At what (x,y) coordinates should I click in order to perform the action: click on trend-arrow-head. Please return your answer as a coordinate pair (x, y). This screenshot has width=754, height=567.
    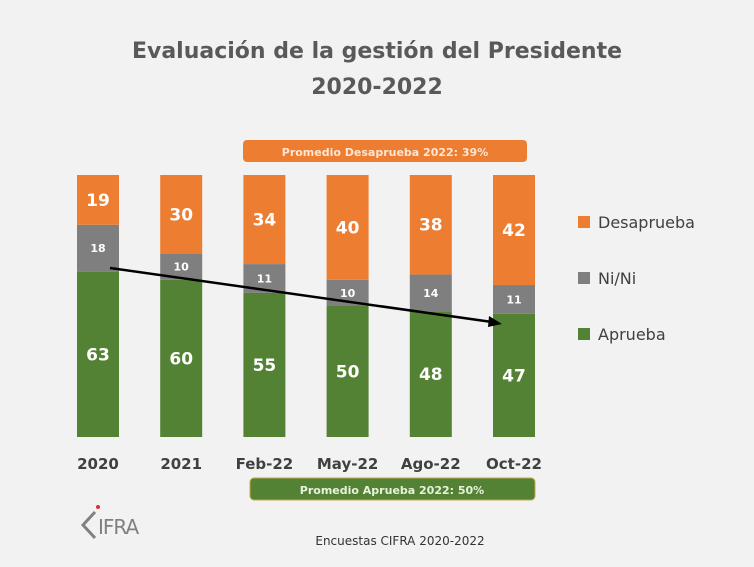
    Looking at the image, I should click on (495, 321).